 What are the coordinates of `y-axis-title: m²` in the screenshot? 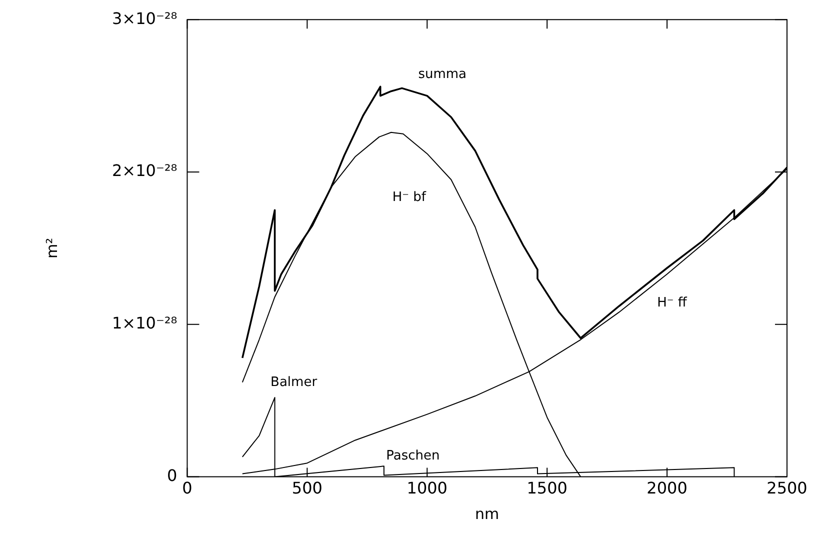 It's located at (51, 248).